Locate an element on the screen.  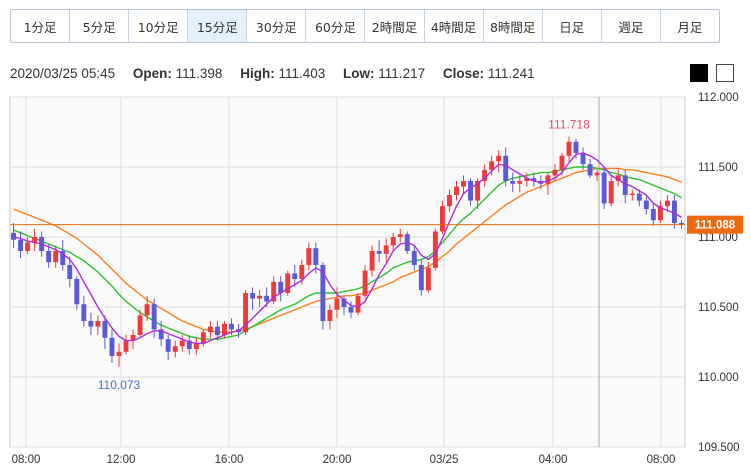
ohlc-low: Low: 111.217 is located at coordinates (384, 73).